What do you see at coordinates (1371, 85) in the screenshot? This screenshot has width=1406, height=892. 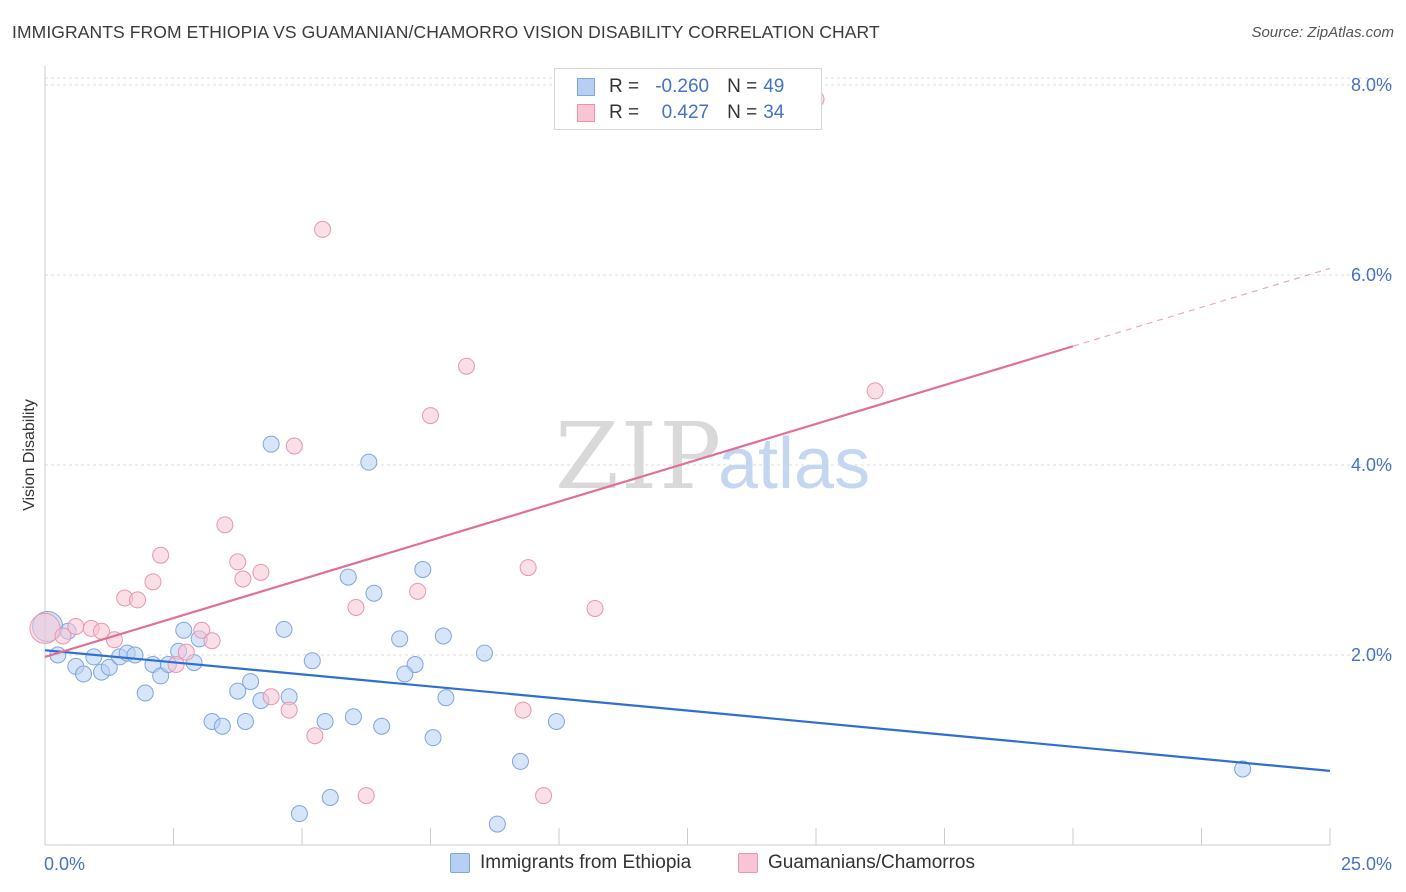 I see `y-tick-label: 8.0%` at bounding box center [1371, 85].